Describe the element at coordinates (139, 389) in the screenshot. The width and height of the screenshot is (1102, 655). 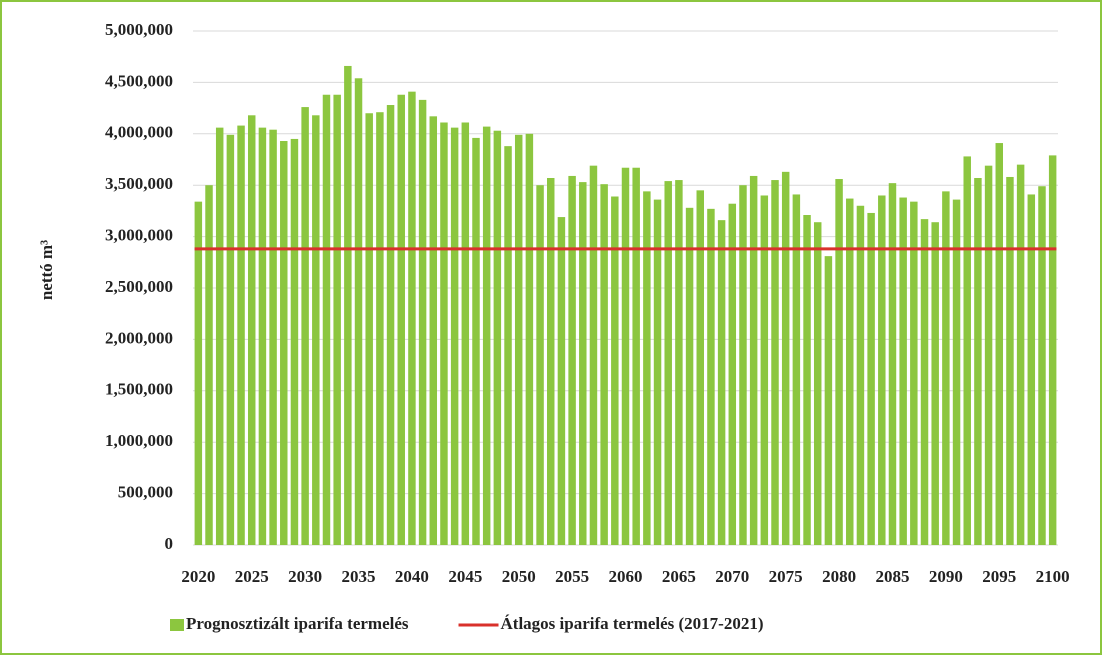
I see `y-tick-label: 1,500,000` at that location.